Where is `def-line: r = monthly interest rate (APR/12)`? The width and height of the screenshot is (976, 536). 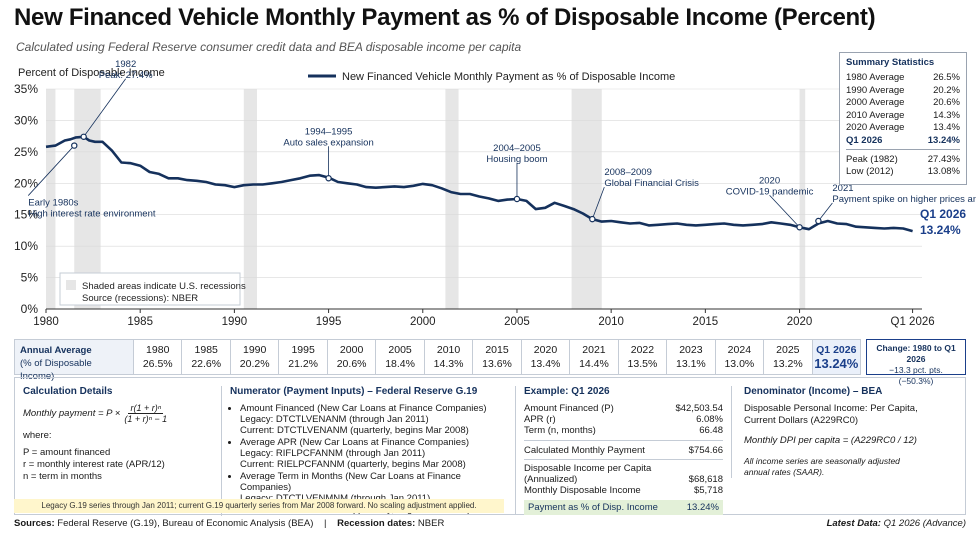
def-line: r = monthly interest rate (APR/12) is located at coordinates (94, 464).